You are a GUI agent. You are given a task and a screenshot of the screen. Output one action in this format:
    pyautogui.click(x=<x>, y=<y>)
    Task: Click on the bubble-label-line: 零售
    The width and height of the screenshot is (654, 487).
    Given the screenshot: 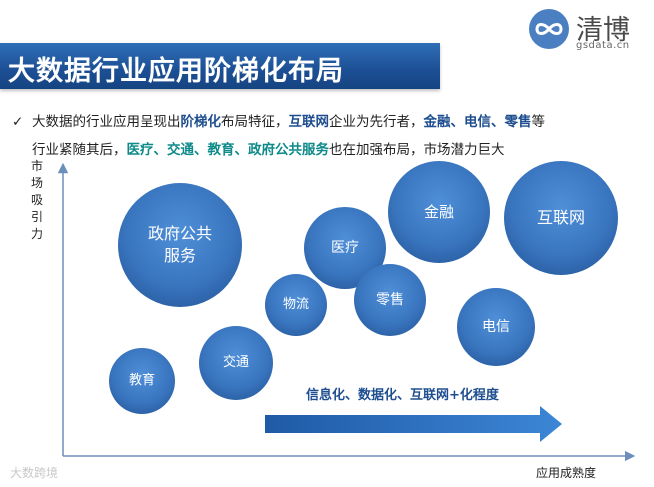 What is the action you would take?
    pyautogui.click(x=390, y=299)
    